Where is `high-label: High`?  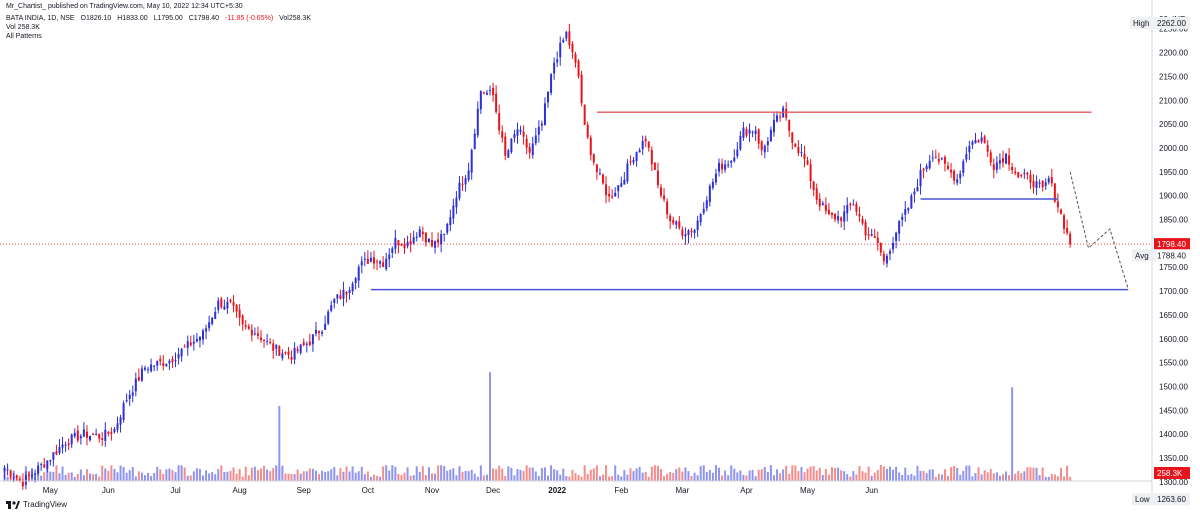
high-label: High is located at coordinates (1141, 23).